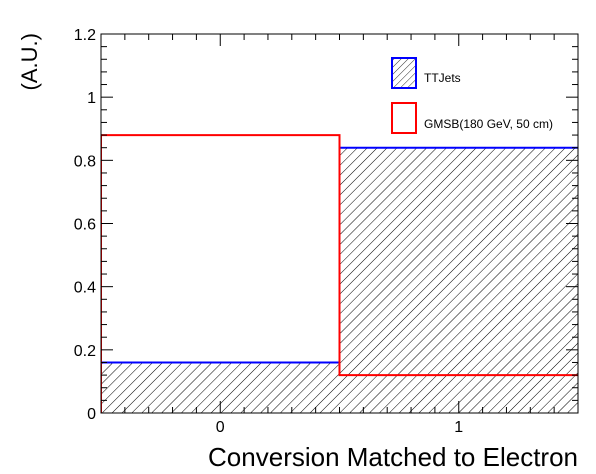 This screenshot has width=596, height=474. I want to click on y-tick-label: 0.8, so click(85, 161).